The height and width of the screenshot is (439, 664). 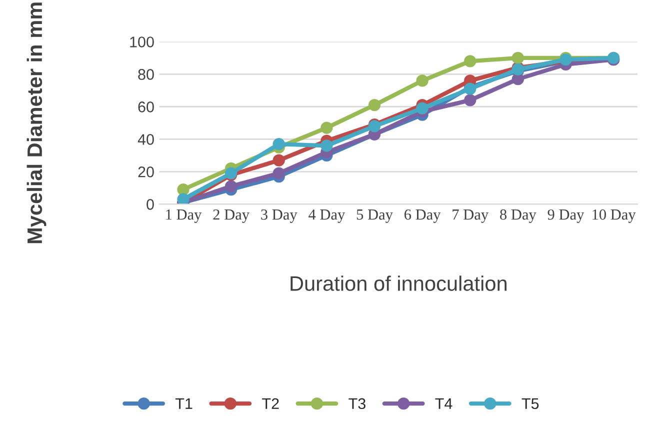 What do you see at coordinates (518, 216) in the screenshot?
I see `x-tick-label: 8 Day` at bounding box center [518, 216].